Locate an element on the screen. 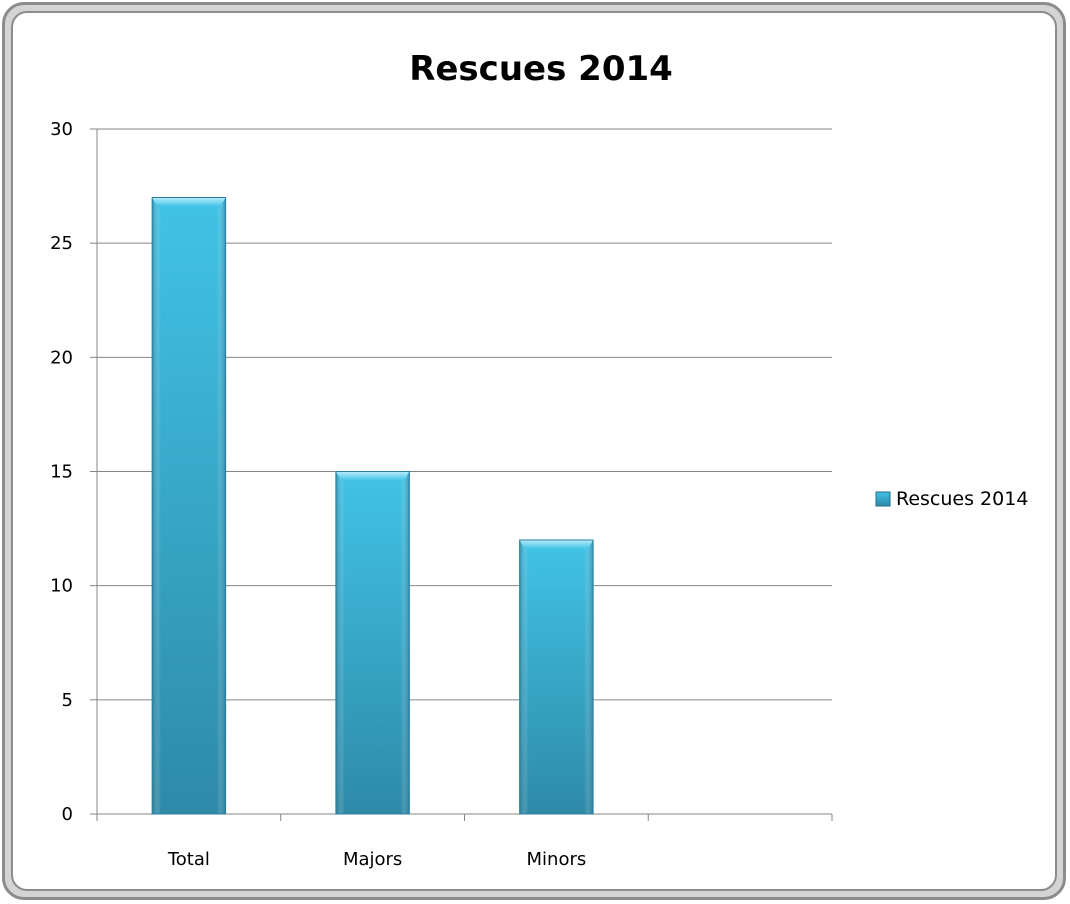  y-tick-label: 10 is located at coordinates (61, 586).